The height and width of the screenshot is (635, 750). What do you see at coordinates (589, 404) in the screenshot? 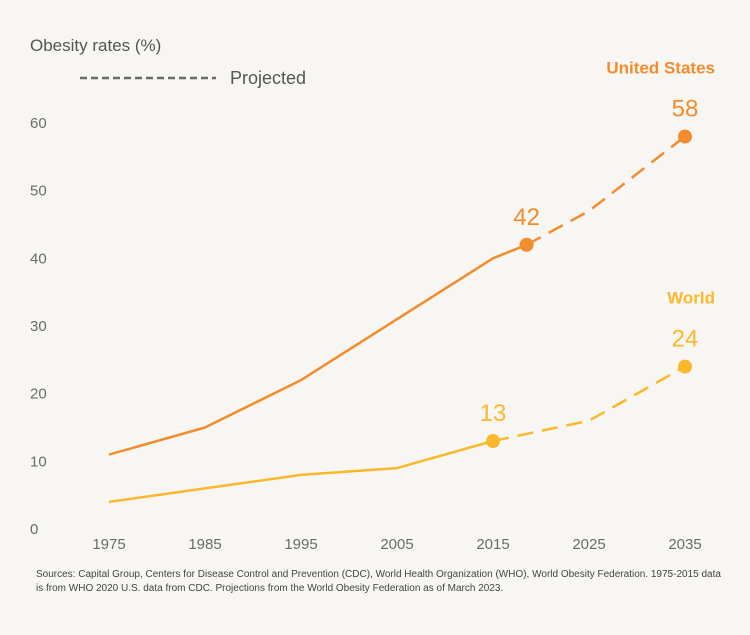
I see `world-projected-line` at bounding box center [589, 404].